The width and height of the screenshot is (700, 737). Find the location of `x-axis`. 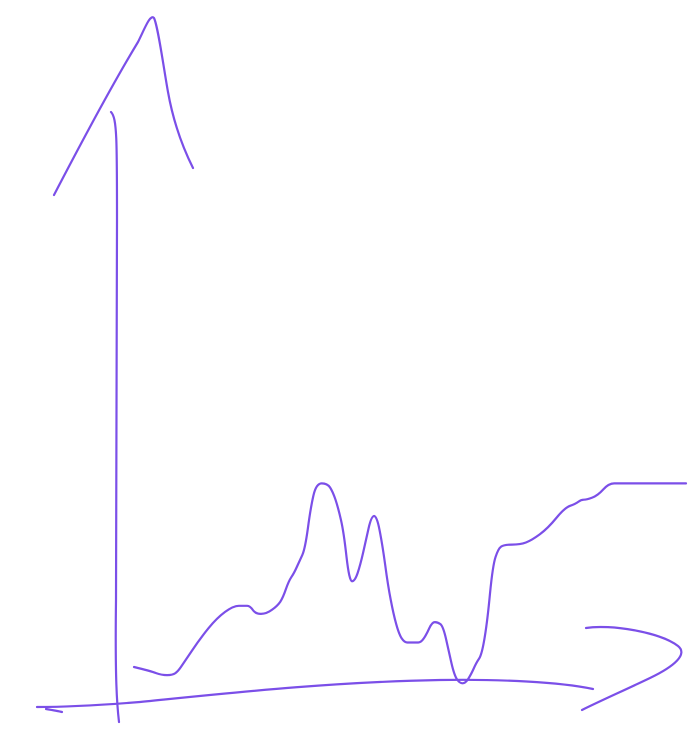

x-axis is located at coordinates (315, 693).